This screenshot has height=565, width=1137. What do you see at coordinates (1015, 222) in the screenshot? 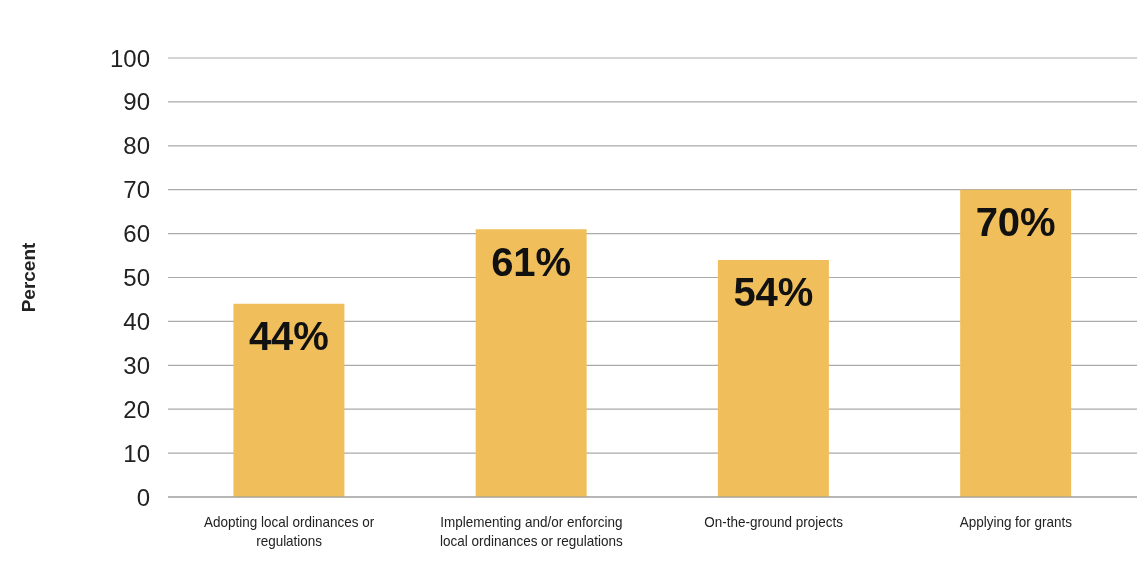
I see `data-label: 70%` at bounding box center [1015, 222].